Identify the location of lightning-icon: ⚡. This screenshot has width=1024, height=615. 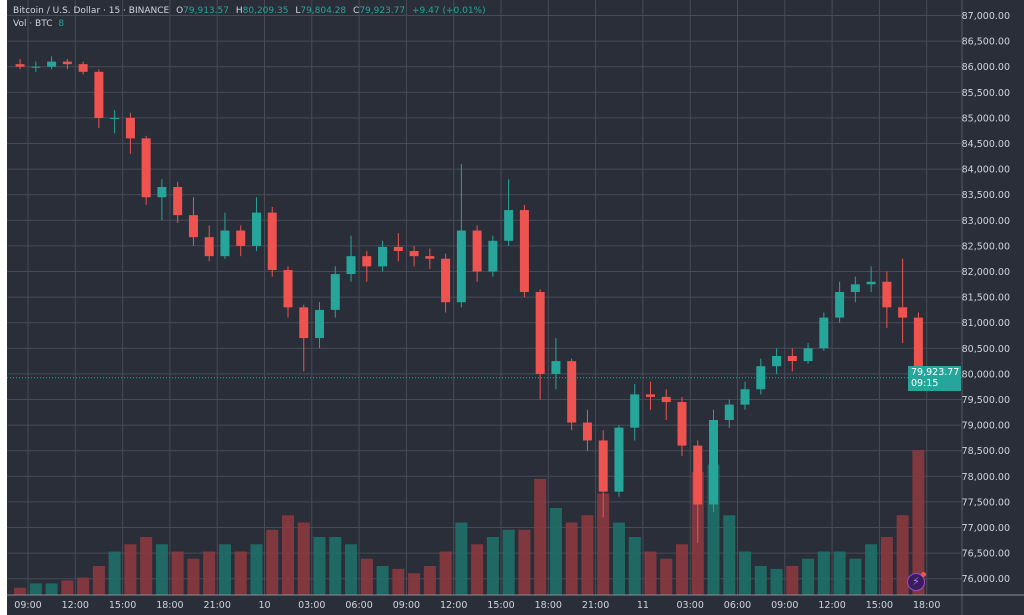
(916, 581).